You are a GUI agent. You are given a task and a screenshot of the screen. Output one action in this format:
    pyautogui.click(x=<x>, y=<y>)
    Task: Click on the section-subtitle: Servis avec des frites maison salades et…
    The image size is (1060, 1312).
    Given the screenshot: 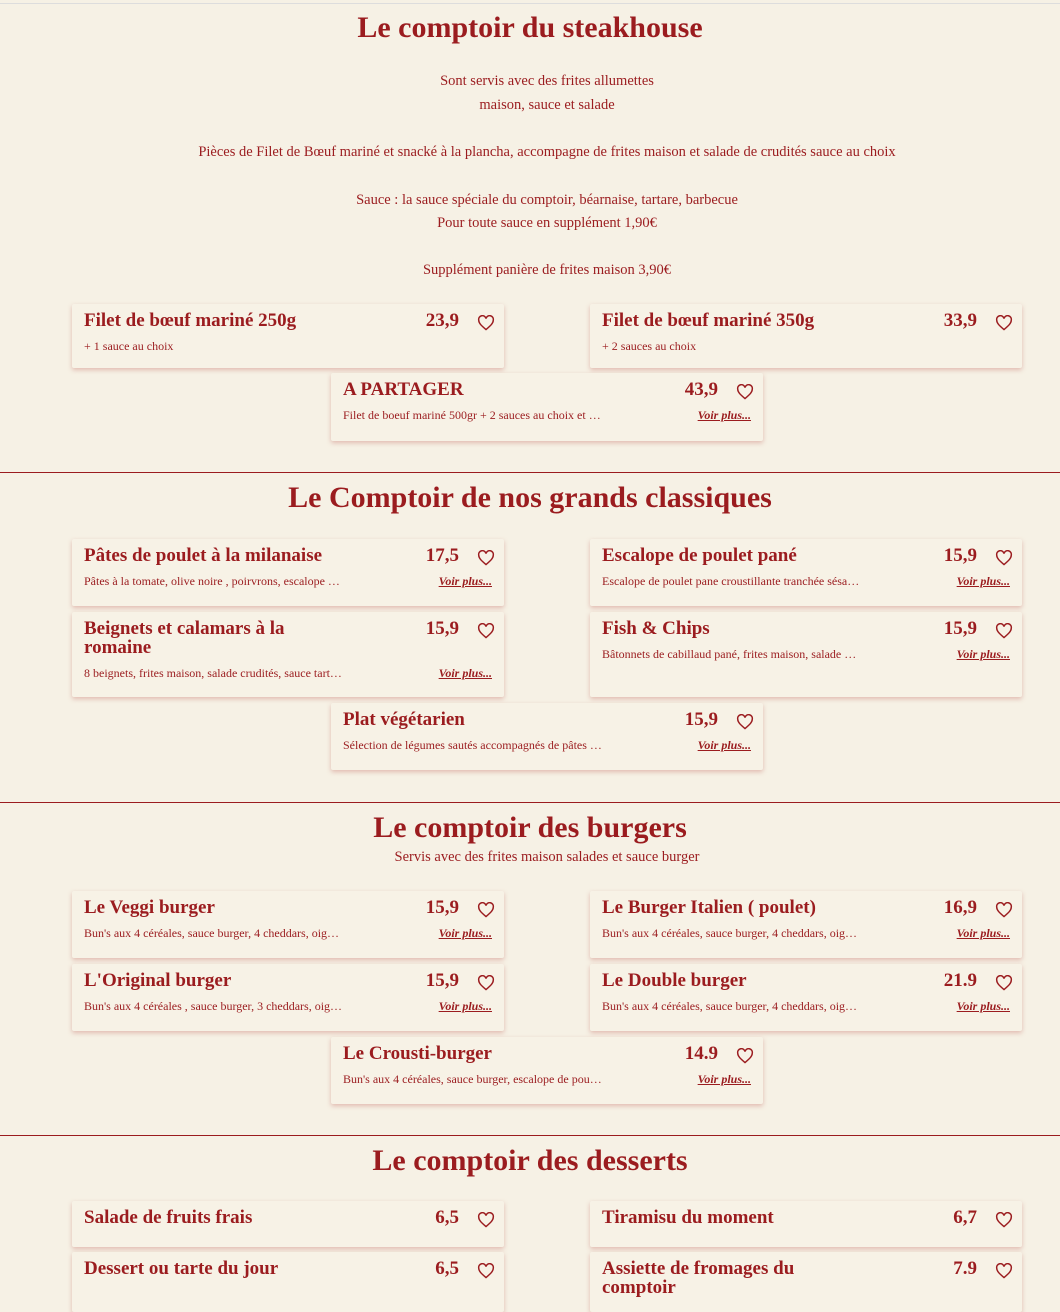 What is the action you would take?
    pyautogui.click(x=547, y=857)
    